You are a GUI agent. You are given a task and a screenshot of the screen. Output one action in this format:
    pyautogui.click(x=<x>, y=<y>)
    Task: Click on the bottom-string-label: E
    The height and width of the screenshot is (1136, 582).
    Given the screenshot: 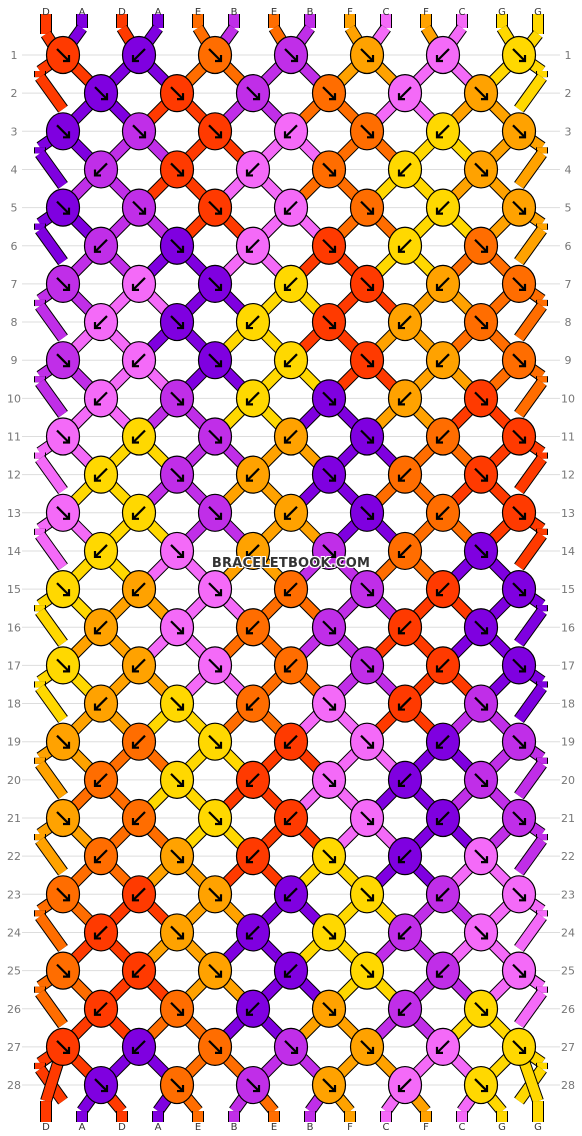 What is the action you would take?
    pyautogui.click(x=274, y=1127)
    